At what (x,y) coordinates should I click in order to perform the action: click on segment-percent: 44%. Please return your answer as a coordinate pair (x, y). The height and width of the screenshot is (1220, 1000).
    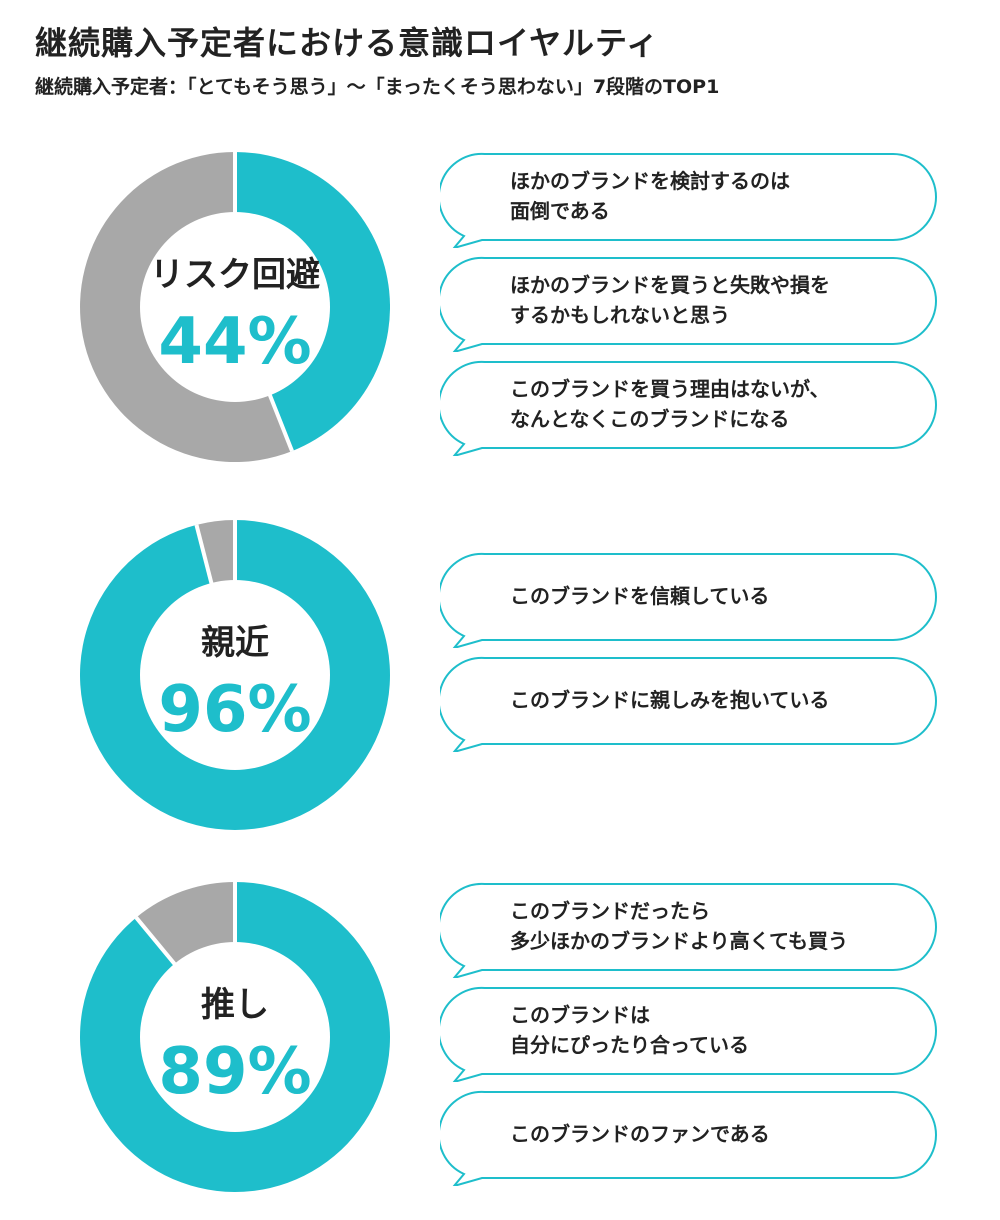
    Looking at the image, I should click on (234, 342).